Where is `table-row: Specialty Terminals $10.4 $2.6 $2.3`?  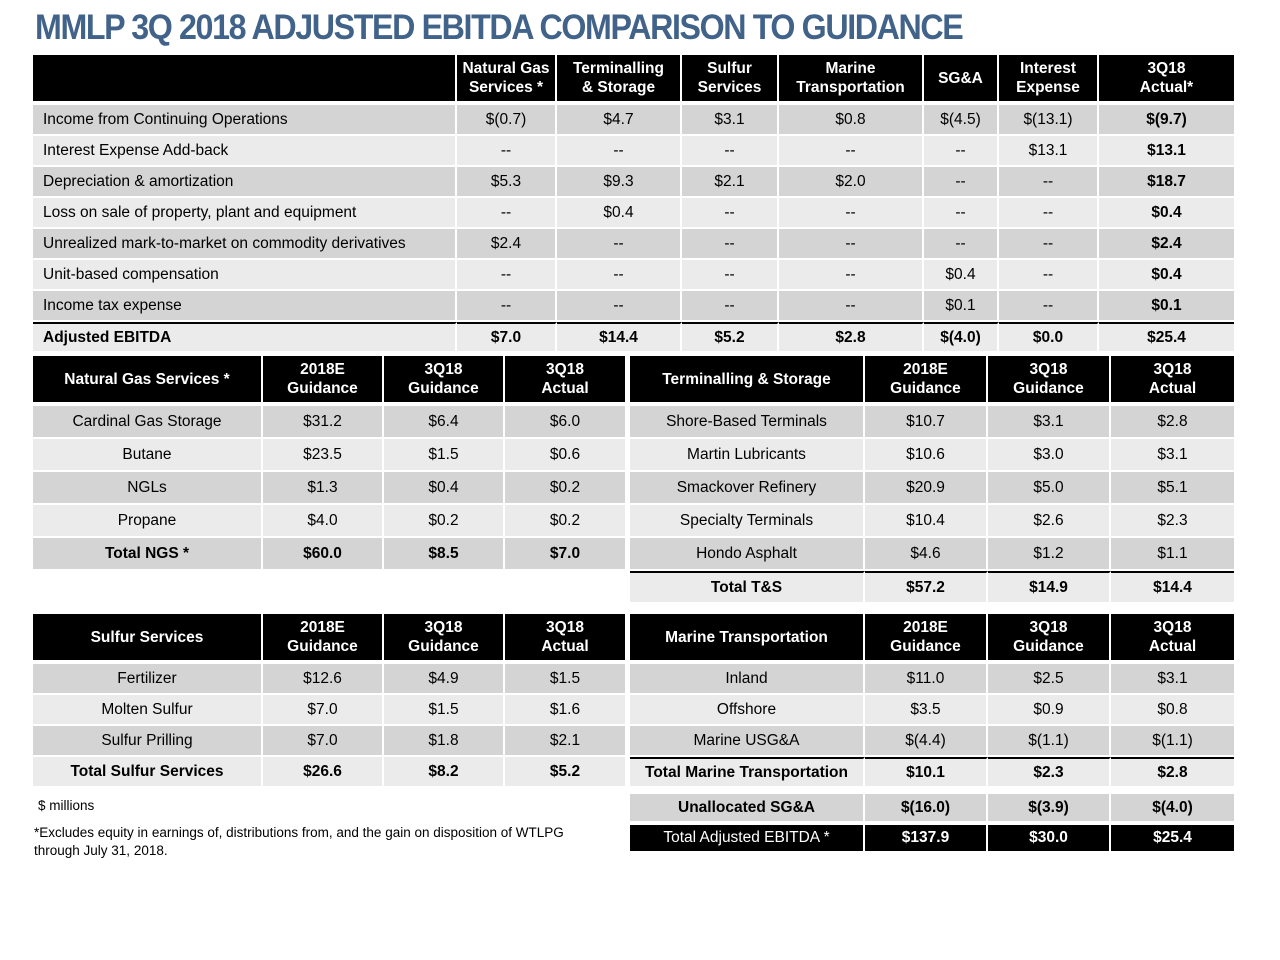 table-row: Specialty Terminals $10.4 $2.6 $2.3 is located at coordinates (932, 521).